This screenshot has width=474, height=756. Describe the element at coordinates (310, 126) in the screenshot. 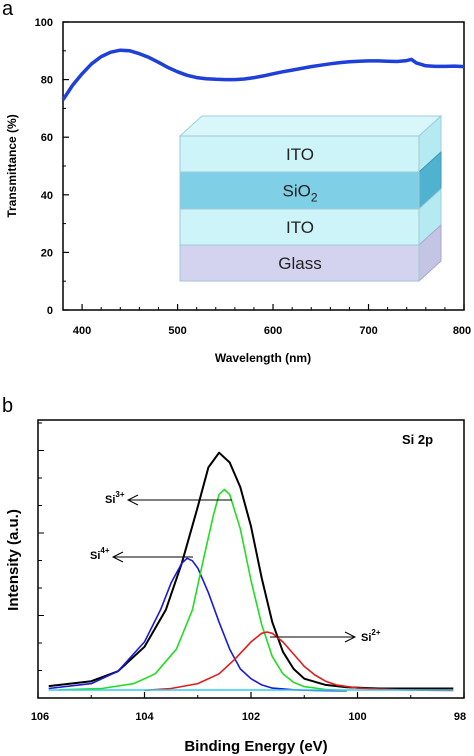

I see `inset-top-face` at that location.